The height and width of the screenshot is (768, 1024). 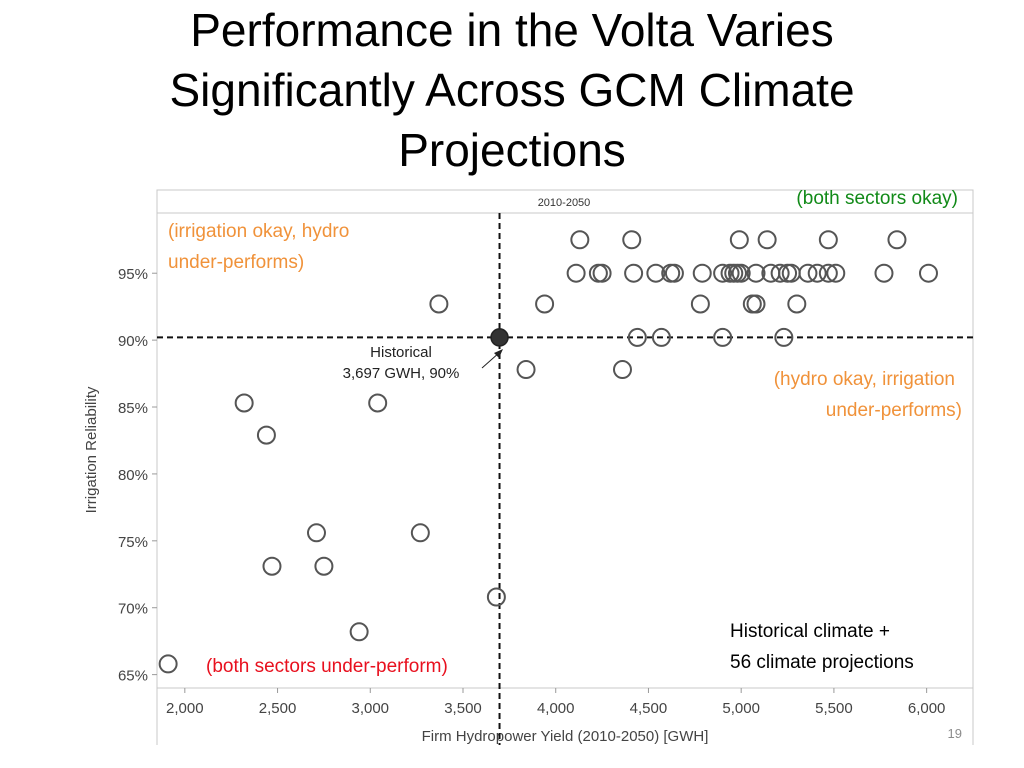 What do you see at coordinates (927, 708) in the screenshot?
I see `x-tick-label: 6,000` at bounding box center [927, 708].